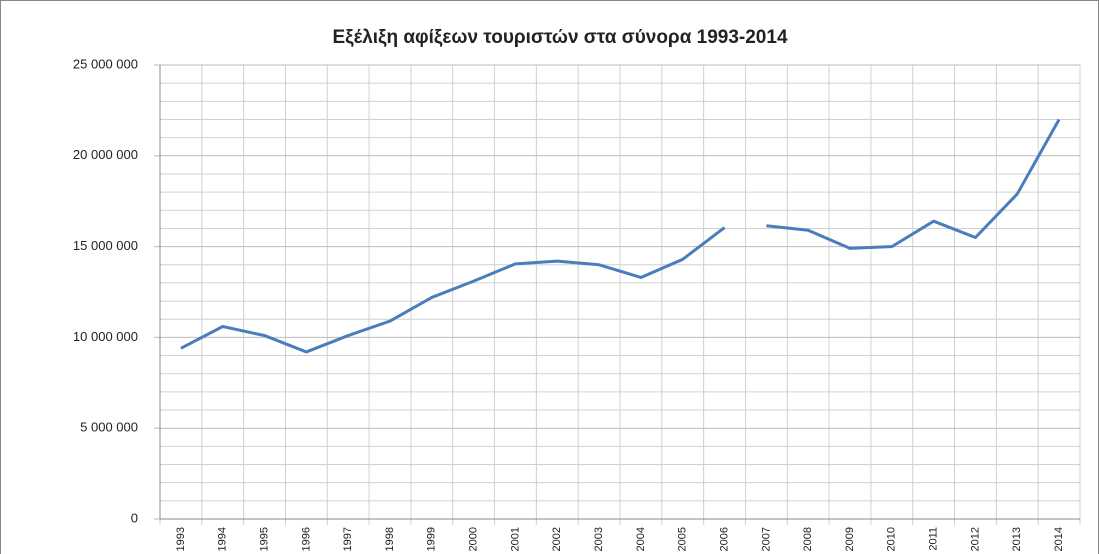  Describe the element at coordinates (105, 63) in the screenshot. I see `y-tick-label: 25 000 000` at that location.